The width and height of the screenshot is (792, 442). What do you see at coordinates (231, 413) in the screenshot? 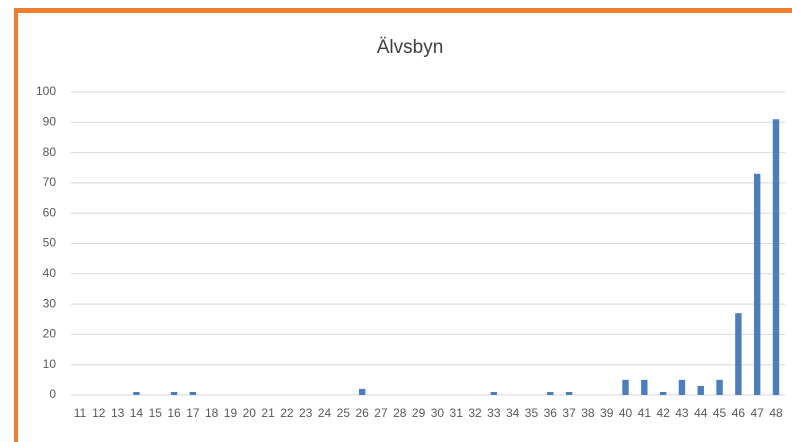
I see `x-tick-label: 19` at bounding box center [231, 413].